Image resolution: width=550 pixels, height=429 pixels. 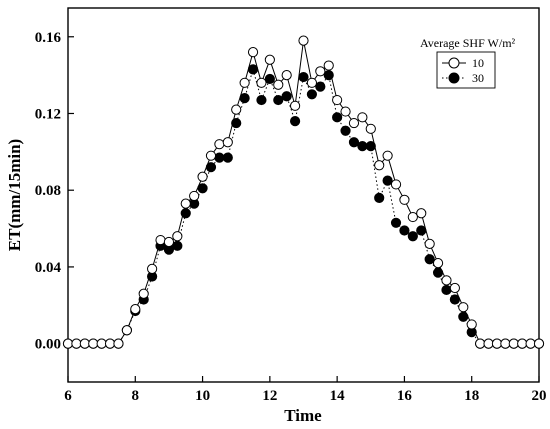 What do you see at coordinates (468, 43) in the screenshot?
I see `legend-title: Average SHF W/m²` at bounding box center [468, 43].